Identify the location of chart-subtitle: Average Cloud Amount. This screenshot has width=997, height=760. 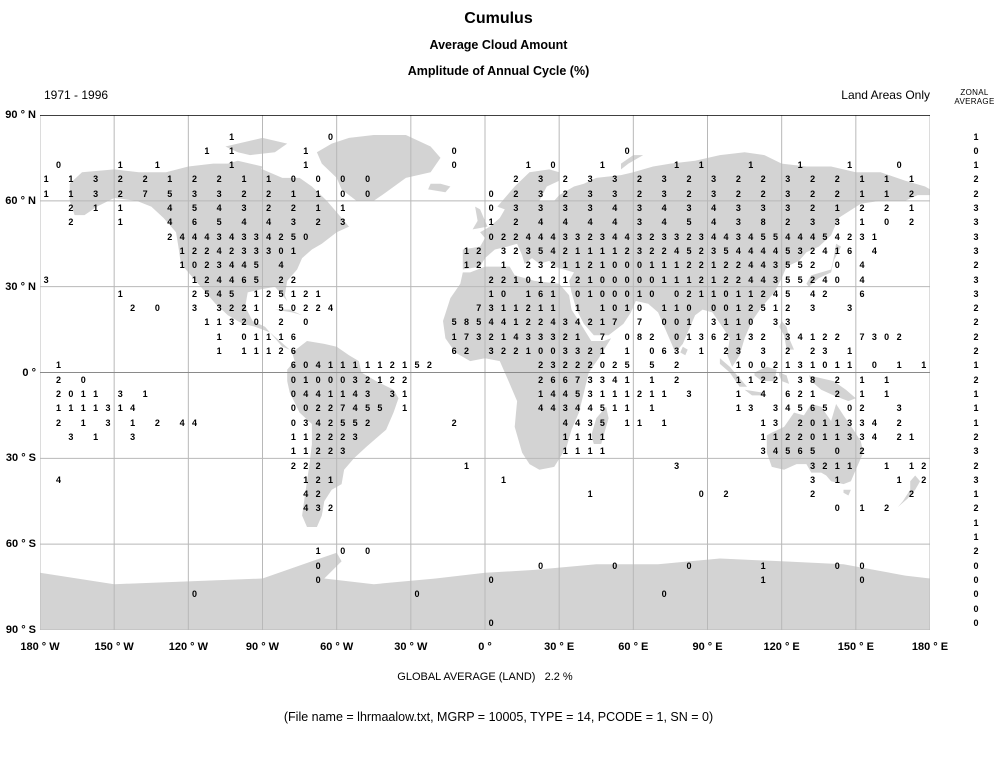
(498, 45).